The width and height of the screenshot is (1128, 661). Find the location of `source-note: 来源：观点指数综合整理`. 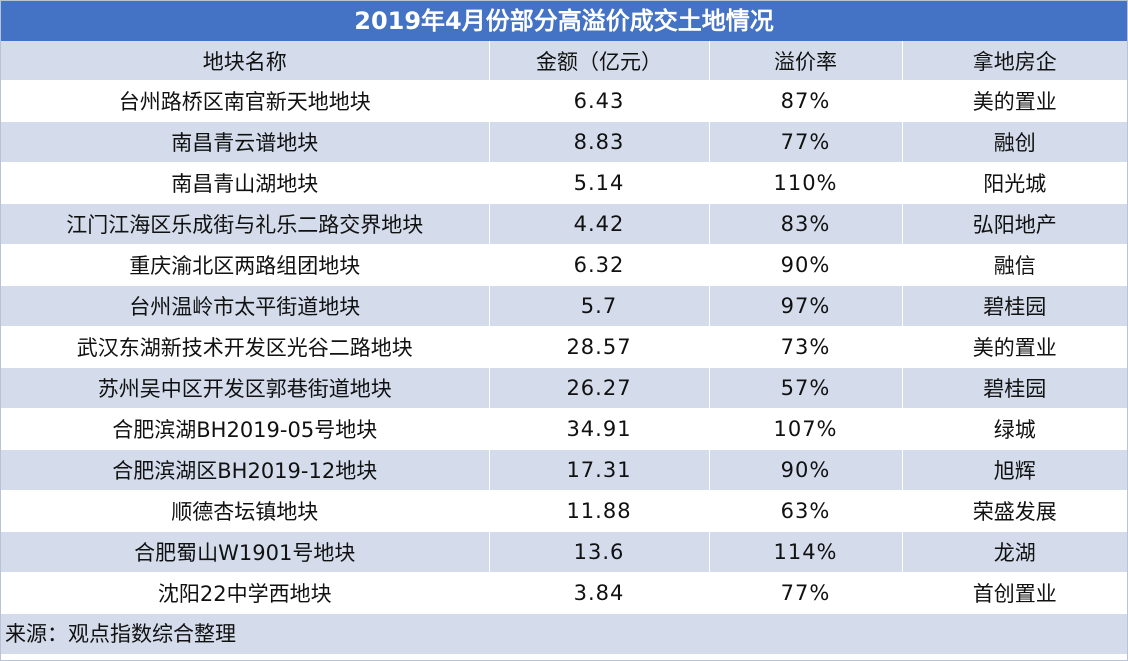

source-note: 来源：观点指数综合整理 is located at coordinates (564, 634).